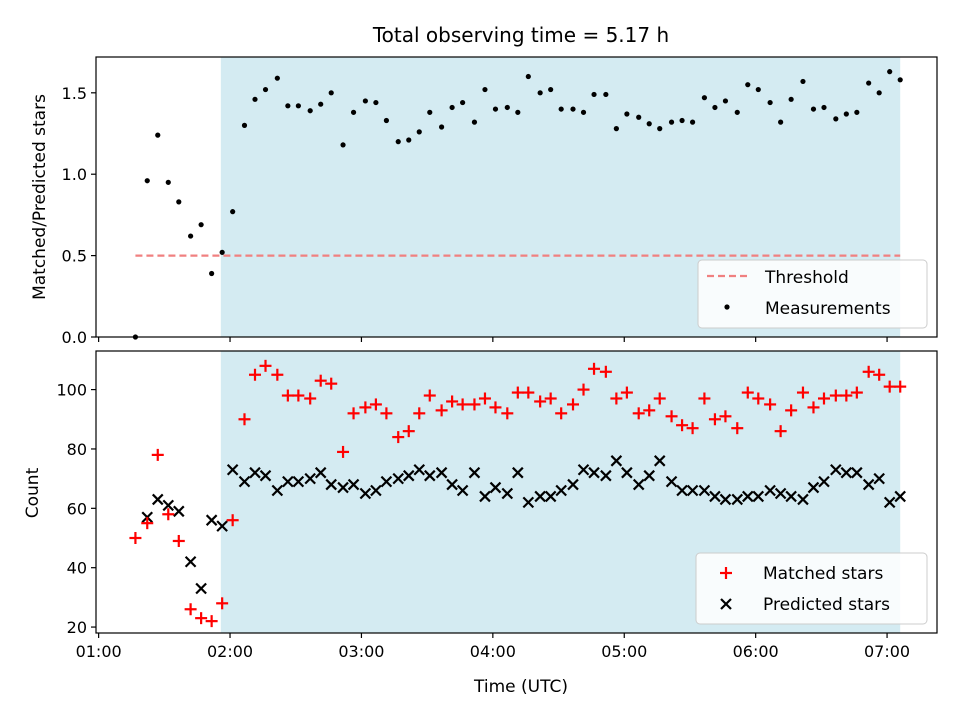 Image resolution: width=960 pixels, height=720 pixels. Describe the element at coordinates (812, 294) in the screenshot. I see `top-legend-box` at that location.